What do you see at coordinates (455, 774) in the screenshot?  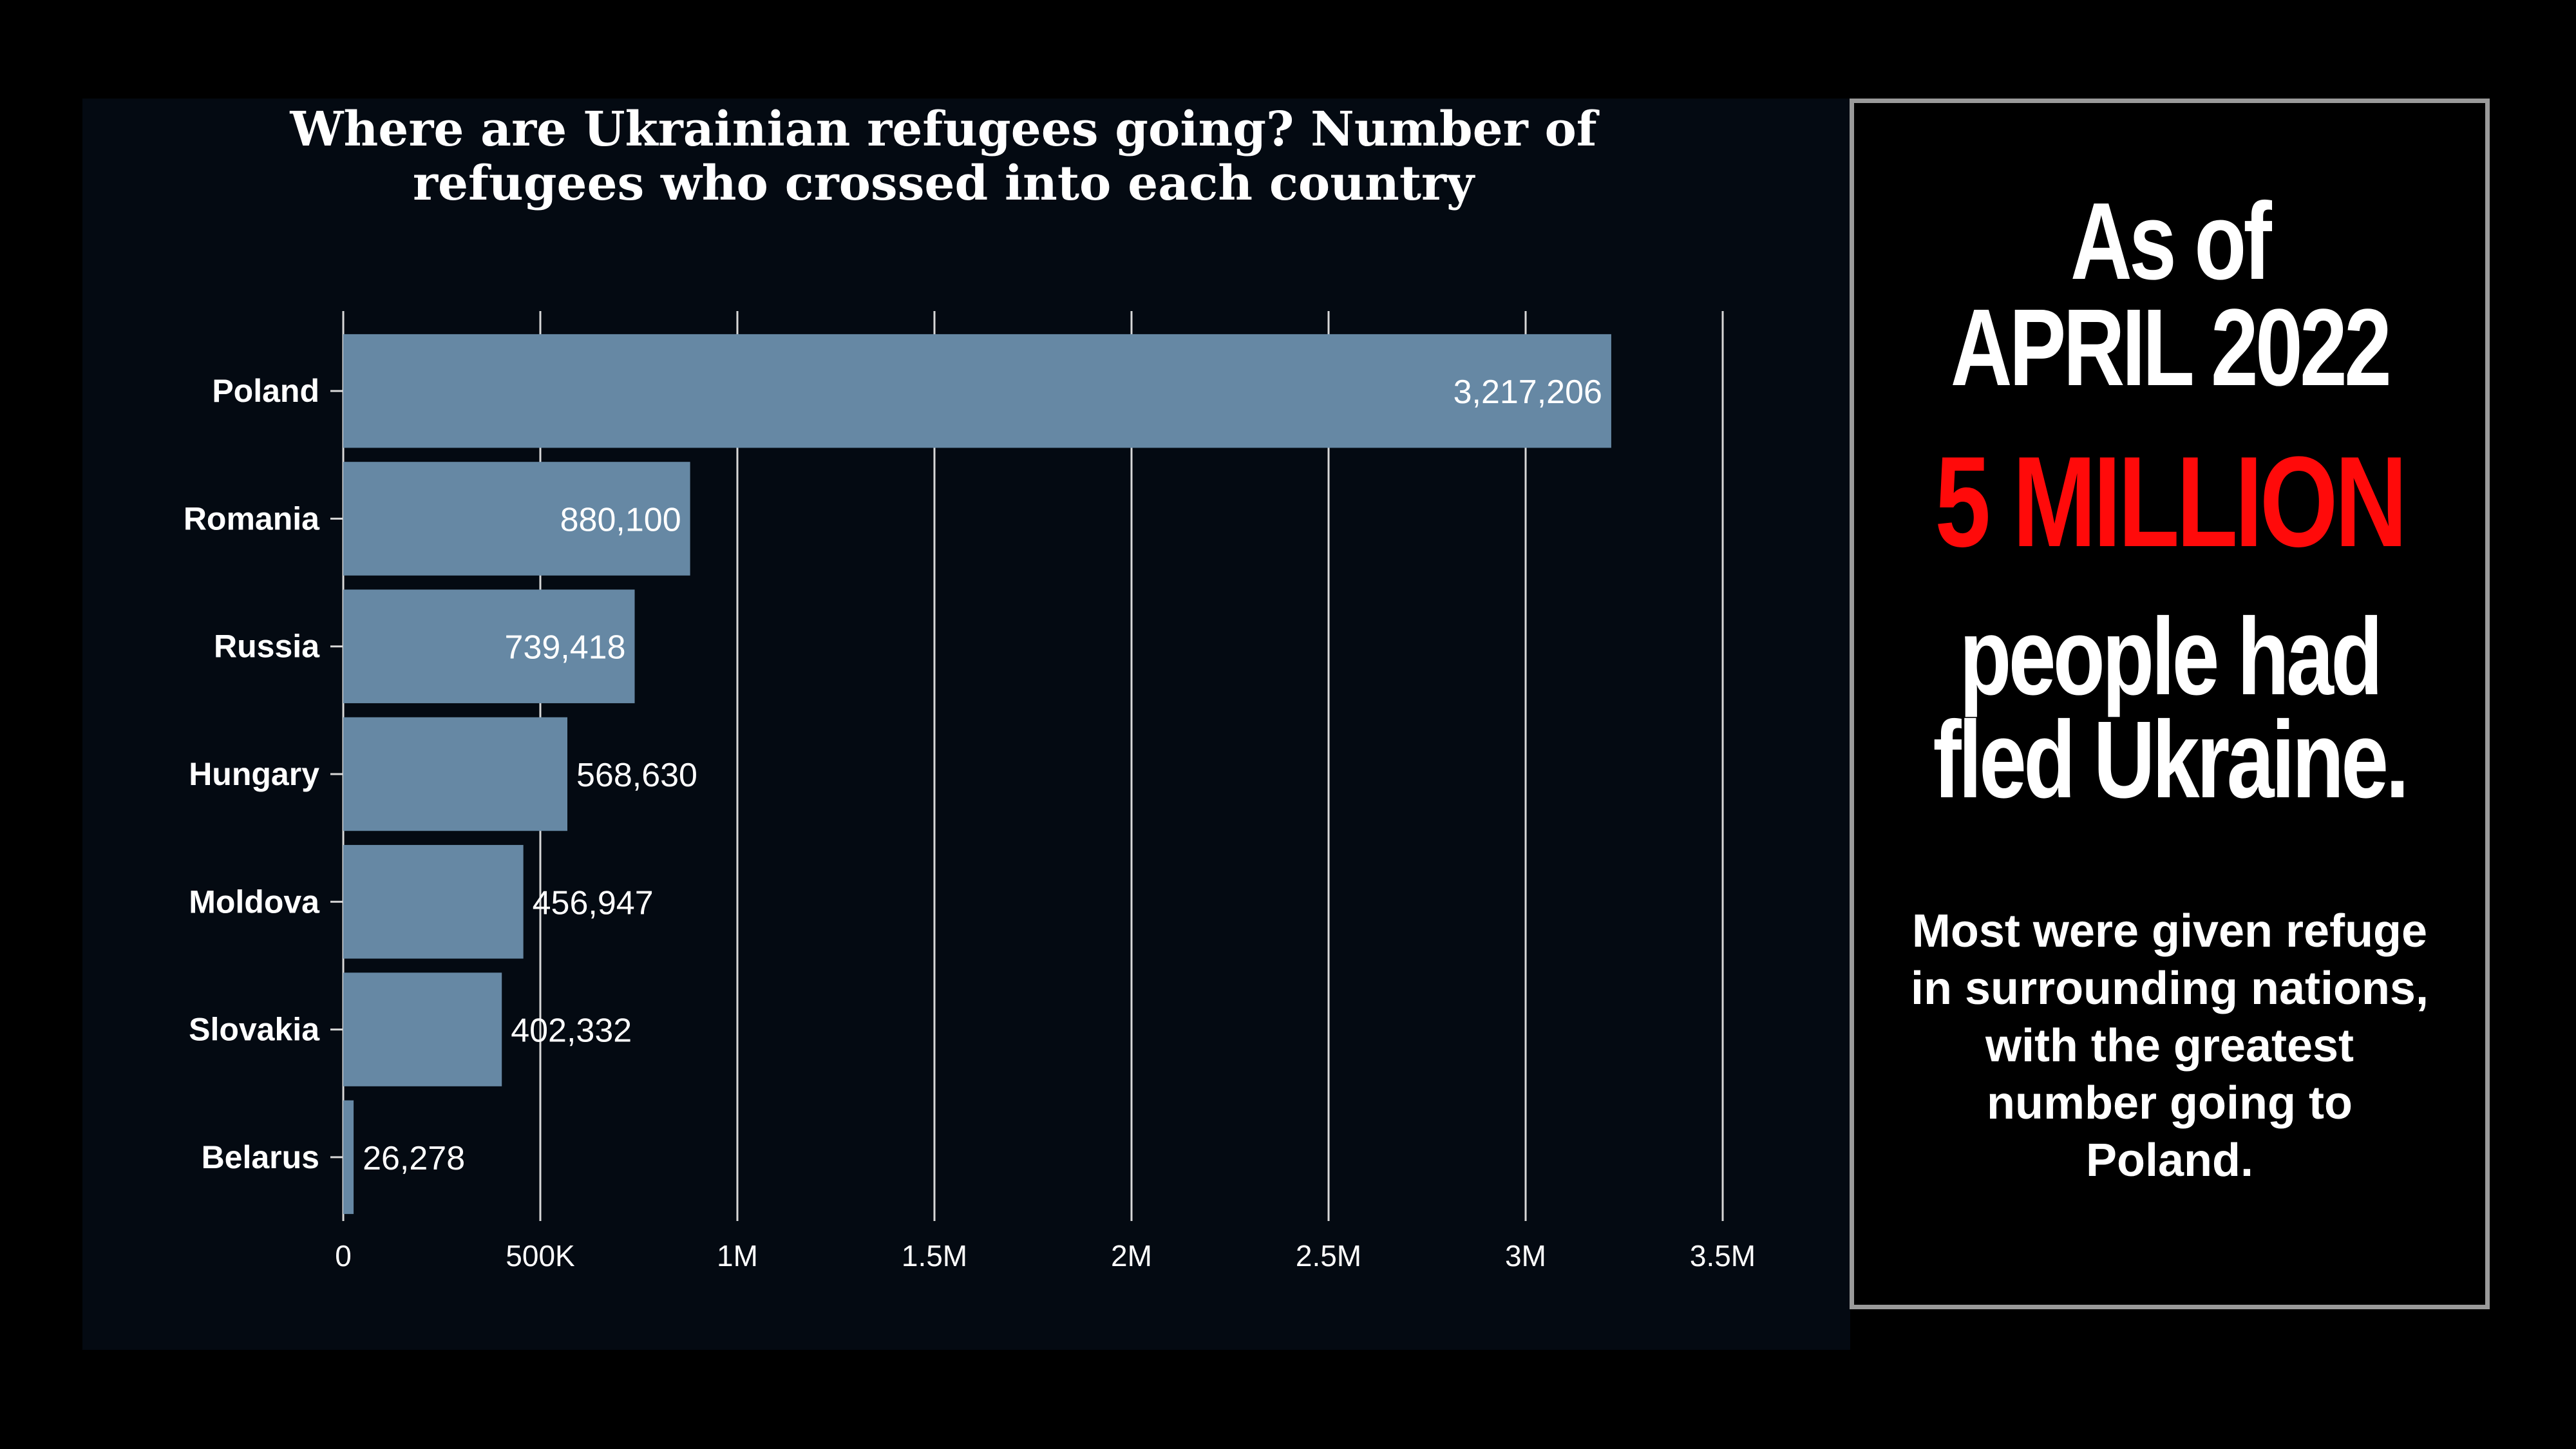 I see `bar-hungary` at bounding box center [455, 774].